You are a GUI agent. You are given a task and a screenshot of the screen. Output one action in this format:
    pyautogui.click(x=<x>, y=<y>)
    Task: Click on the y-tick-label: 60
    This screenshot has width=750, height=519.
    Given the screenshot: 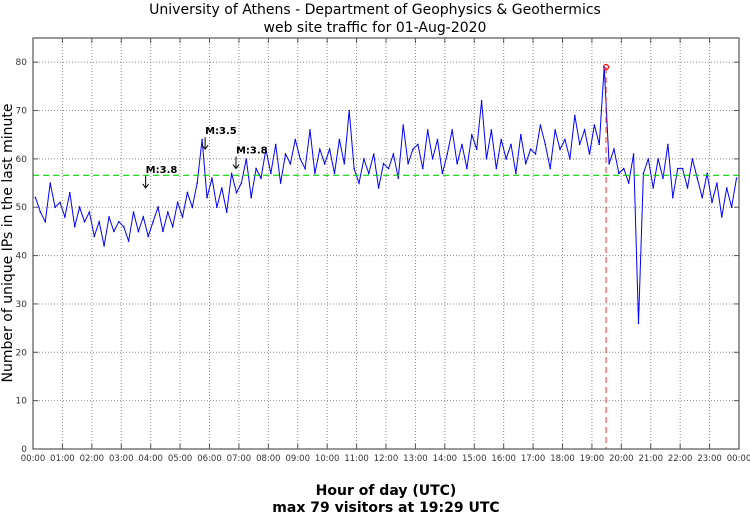 What is the action you would take?
    pyautogui.click(x=22, y=160)
    